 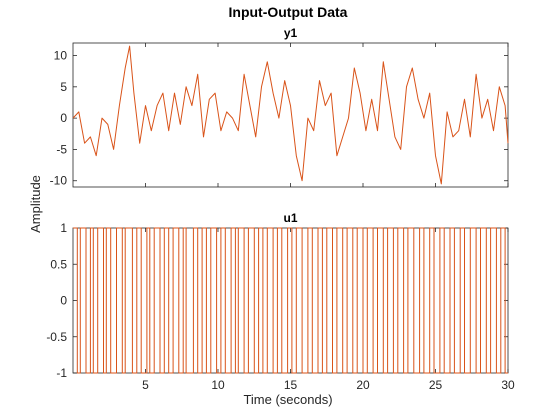 I want to click on x-axis-label: Time (seconds), so click(x=287, y=399).